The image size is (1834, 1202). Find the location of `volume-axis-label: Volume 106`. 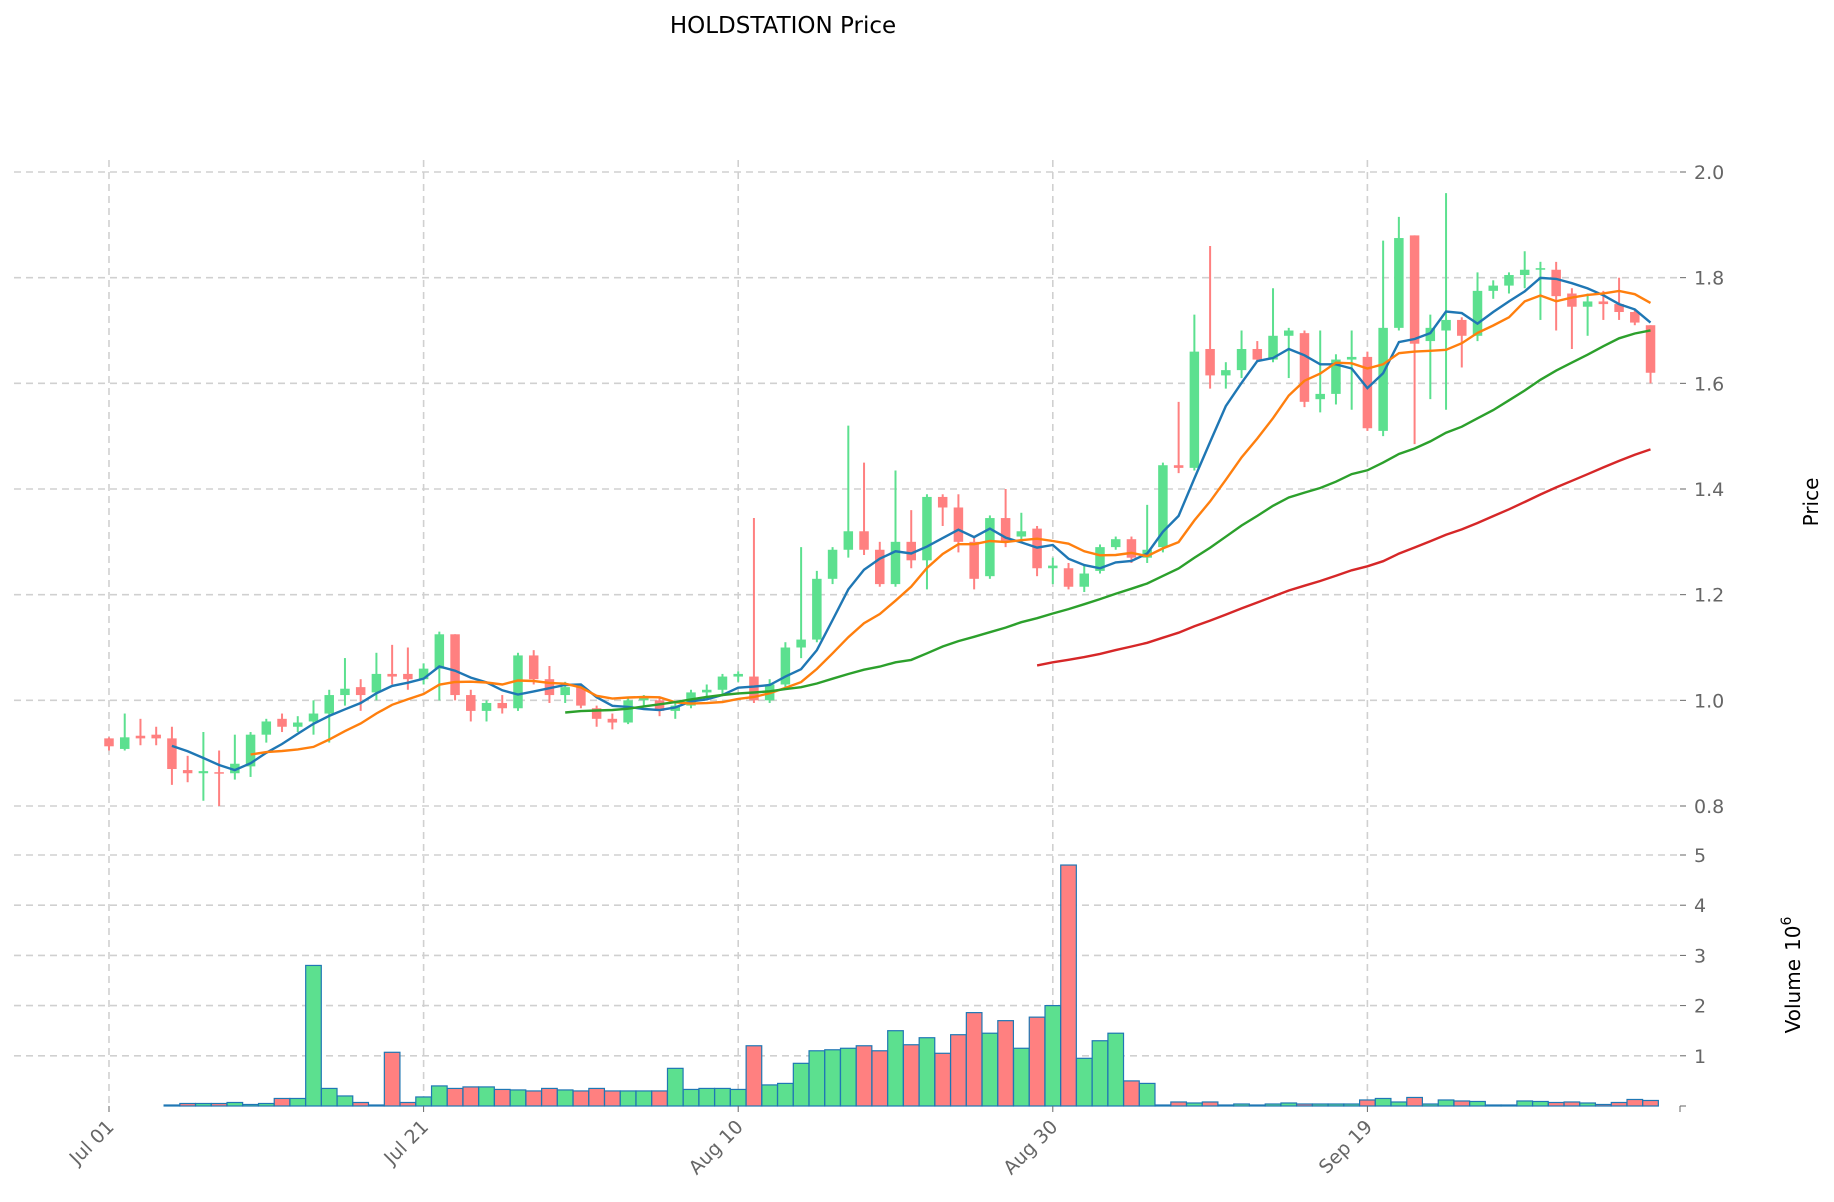

volume-axis-label: Volume 106 is located at coordinates (1792, 975).